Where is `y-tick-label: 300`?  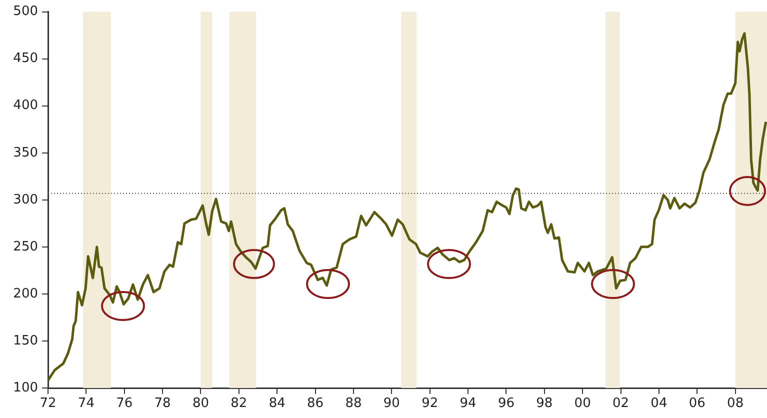
y-tick-label: 300 is located at coordinates (25, 200).